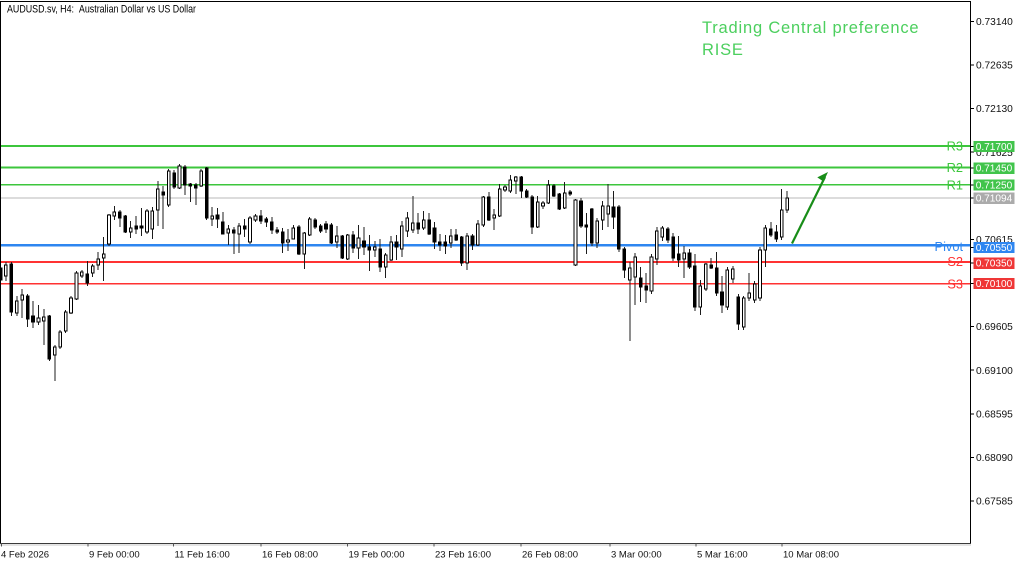  I want to click on svg-text: 0.71250, so click(994, 186).